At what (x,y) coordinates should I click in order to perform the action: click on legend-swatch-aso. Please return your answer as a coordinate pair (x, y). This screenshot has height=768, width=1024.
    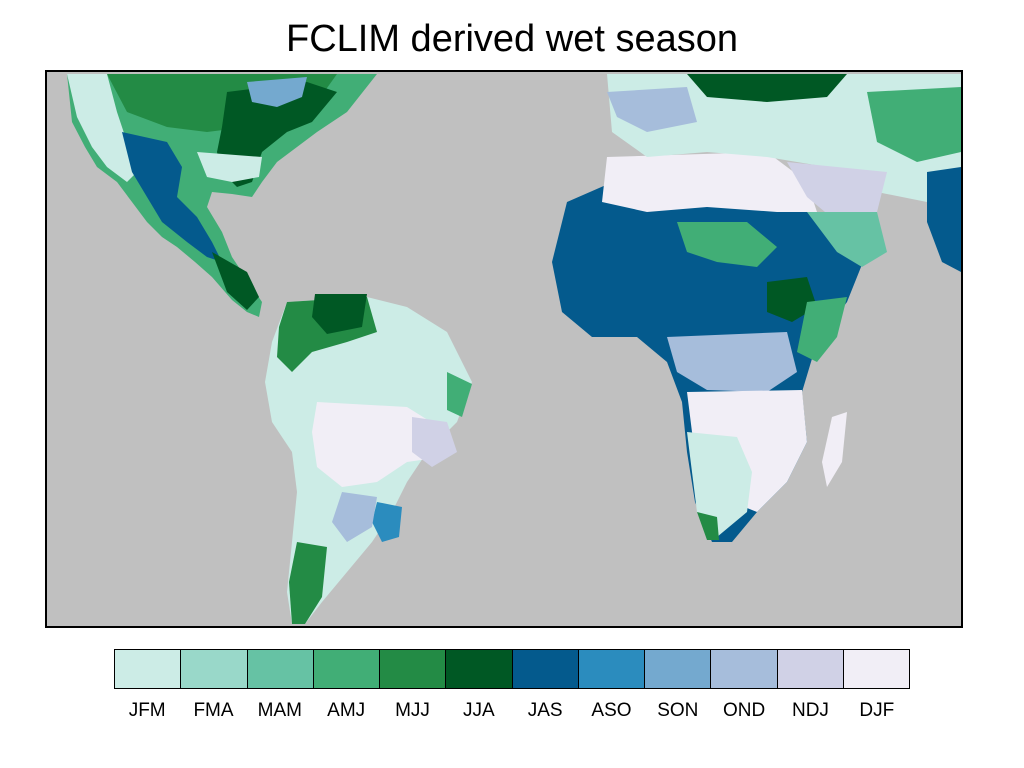
    Looking at the image, I should click on (611, 669).